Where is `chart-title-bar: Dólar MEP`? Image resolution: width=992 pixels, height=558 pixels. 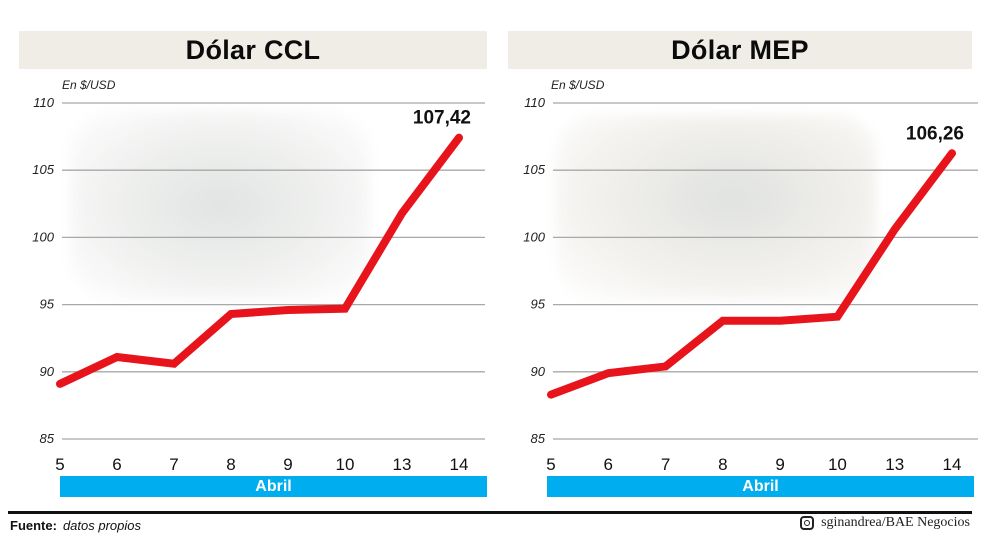
chart-title-bar: Dólar MEP is located at coordinates (740, 50).